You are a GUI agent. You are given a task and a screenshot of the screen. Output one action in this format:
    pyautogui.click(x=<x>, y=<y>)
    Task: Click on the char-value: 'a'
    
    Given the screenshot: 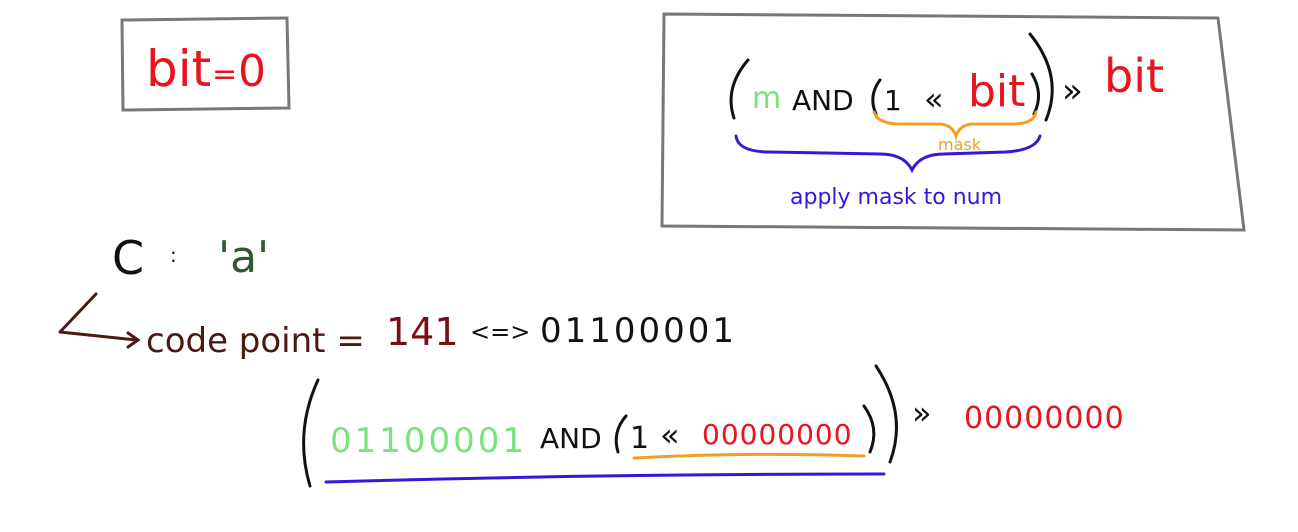 What is the action you would take?
    pyautogui.click(x=243, y=257)
    